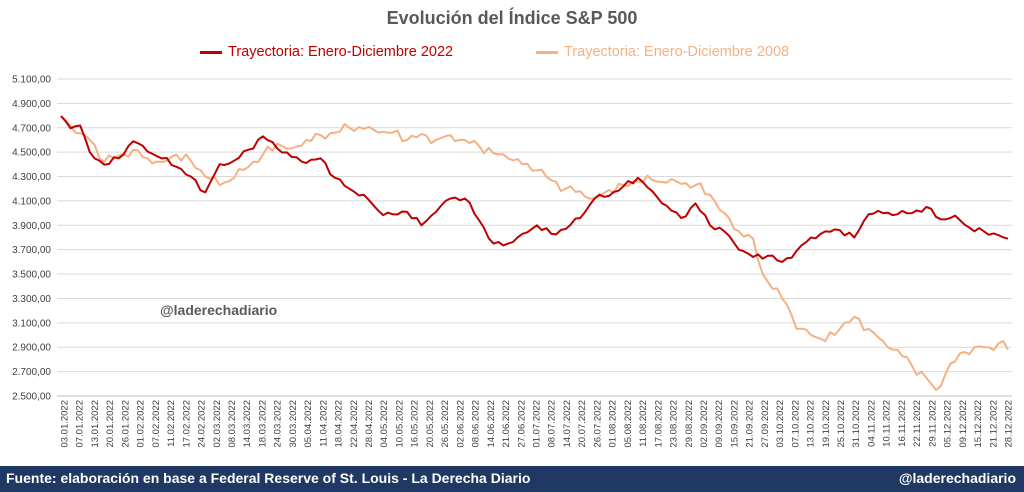 This screenshot has width=1024, height=492. Describe the element at coordinates (80, 424) in the screenshot. I see `x-tick-label: 07.01.2022` at that location.